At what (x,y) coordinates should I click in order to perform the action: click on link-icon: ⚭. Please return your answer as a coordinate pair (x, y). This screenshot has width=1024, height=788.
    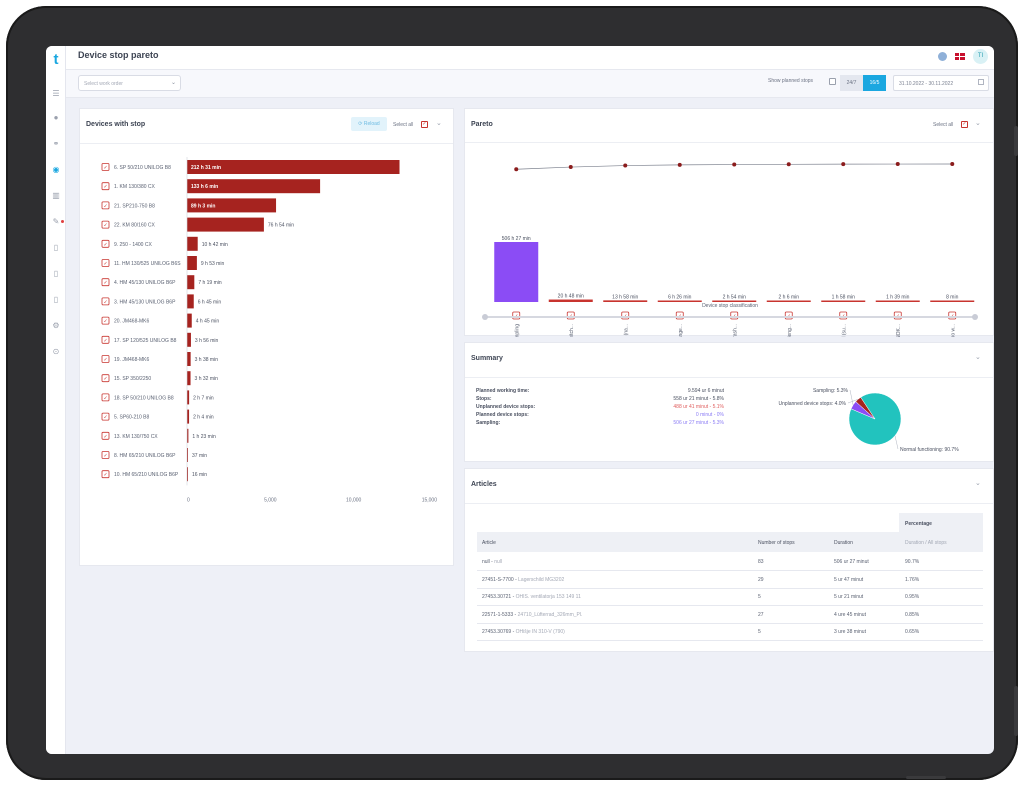
    Looking at the image, I should click on (56, 143).